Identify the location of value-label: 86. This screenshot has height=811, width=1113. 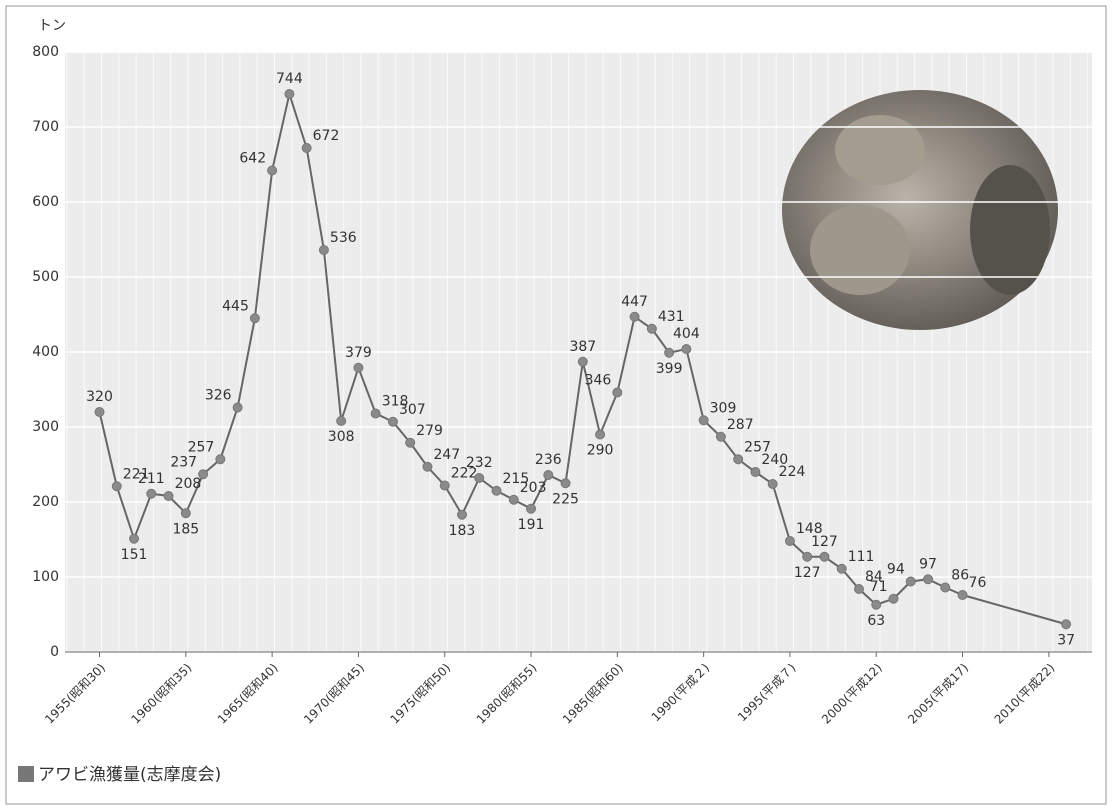
(960, 576).